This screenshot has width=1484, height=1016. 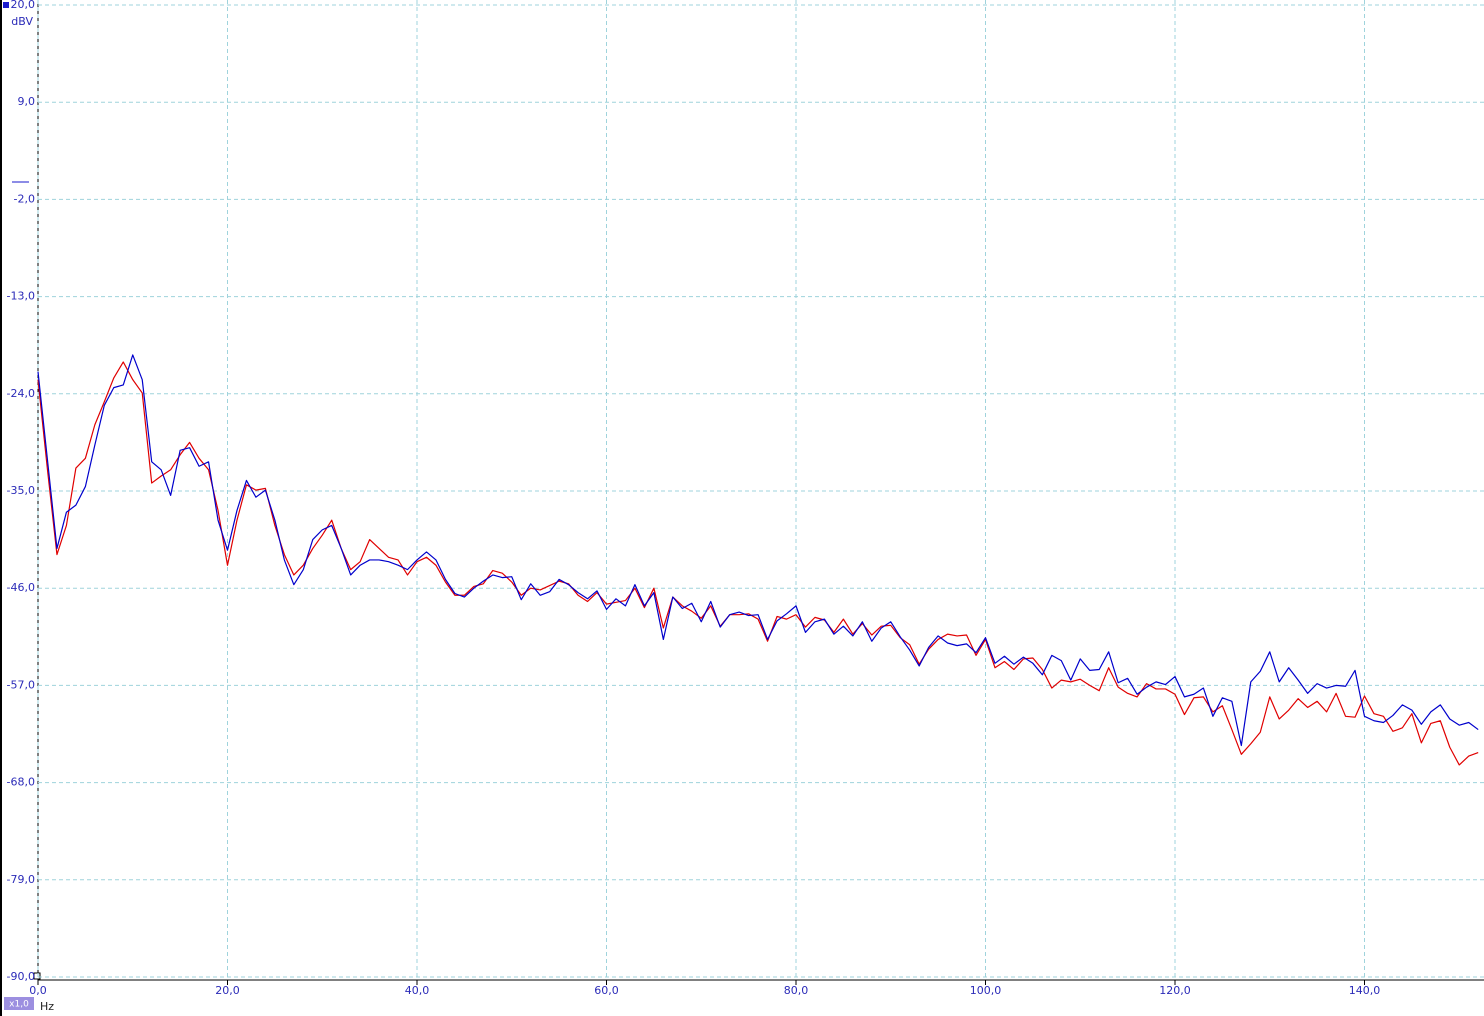 What do you see at coordinates (21, 296) in the screenshot?
I see `y-tick-label: -13,0` at bounding box center [21, 296].